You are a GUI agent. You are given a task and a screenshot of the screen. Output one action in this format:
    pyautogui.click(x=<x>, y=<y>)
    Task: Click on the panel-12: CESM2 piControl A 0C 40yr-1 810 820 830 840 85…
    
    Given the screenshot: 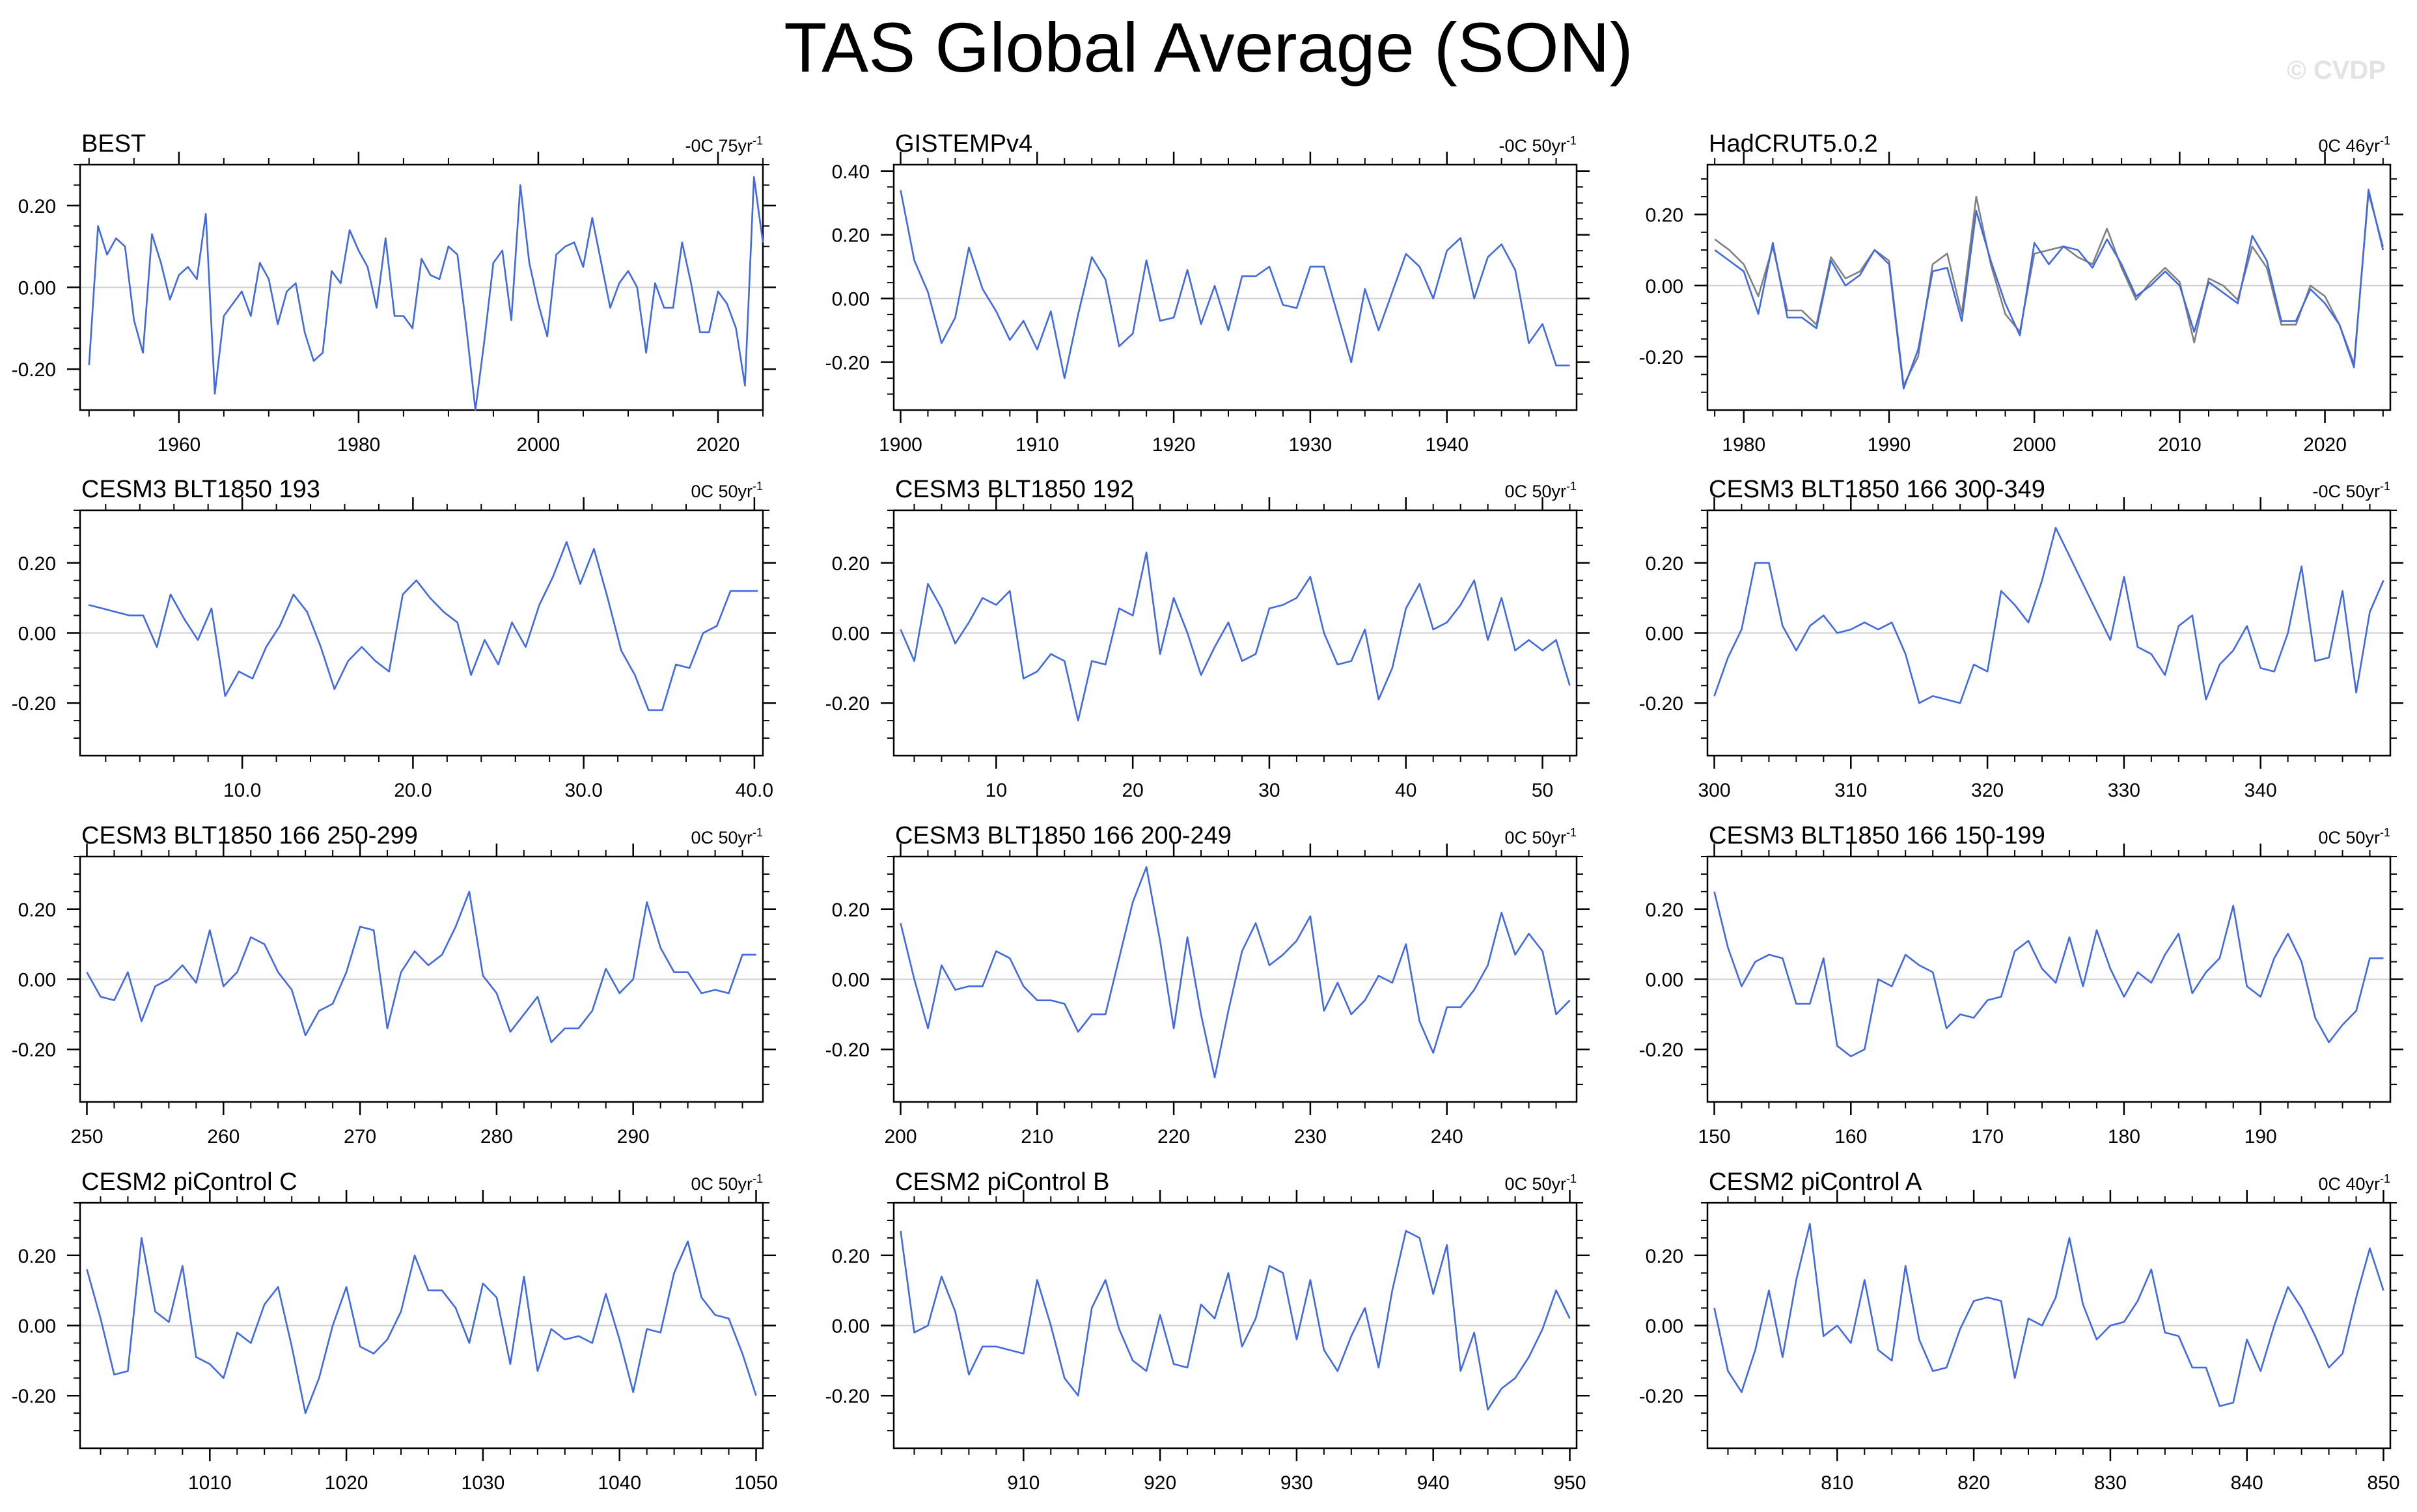 What is the action you would take?
    pyautogui.click(x=2021, y=1331)
    